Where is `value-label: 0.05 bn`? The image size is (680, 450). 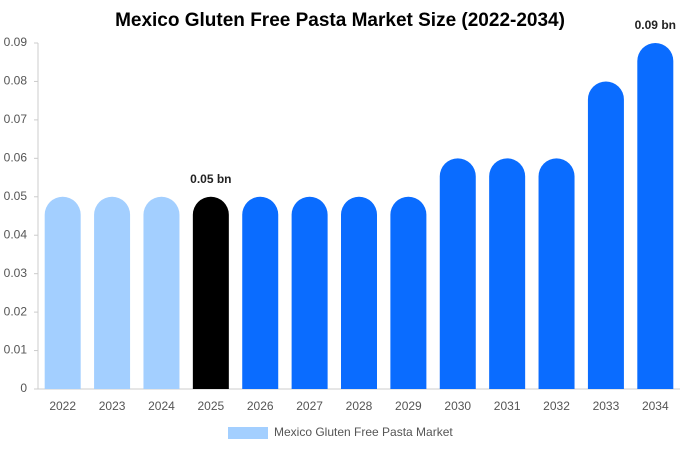
value-label: 0.05 bn is located at coordinates (210, 179).